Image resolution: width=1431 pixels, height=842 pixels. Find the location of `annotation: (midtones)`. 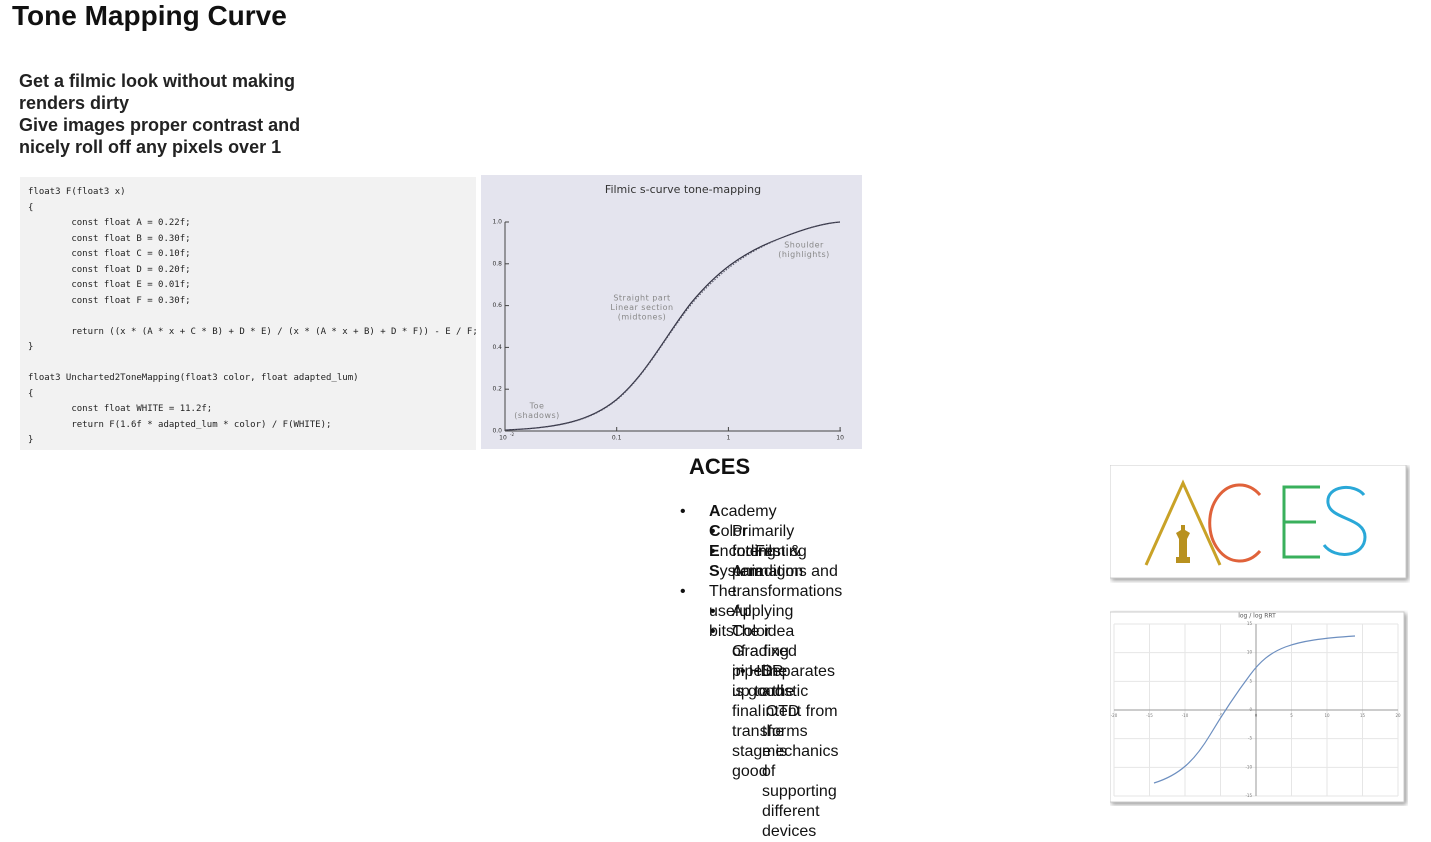

annotation: (midtones) is located at coordinates (642, 317).